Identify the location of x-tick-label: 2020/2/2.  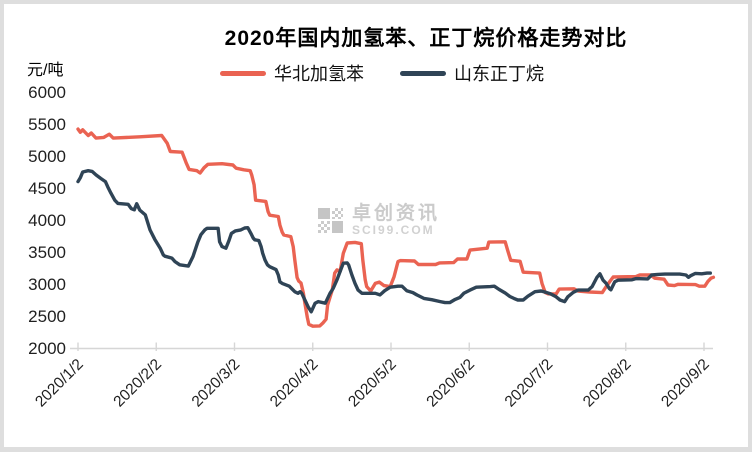
(137, 383).